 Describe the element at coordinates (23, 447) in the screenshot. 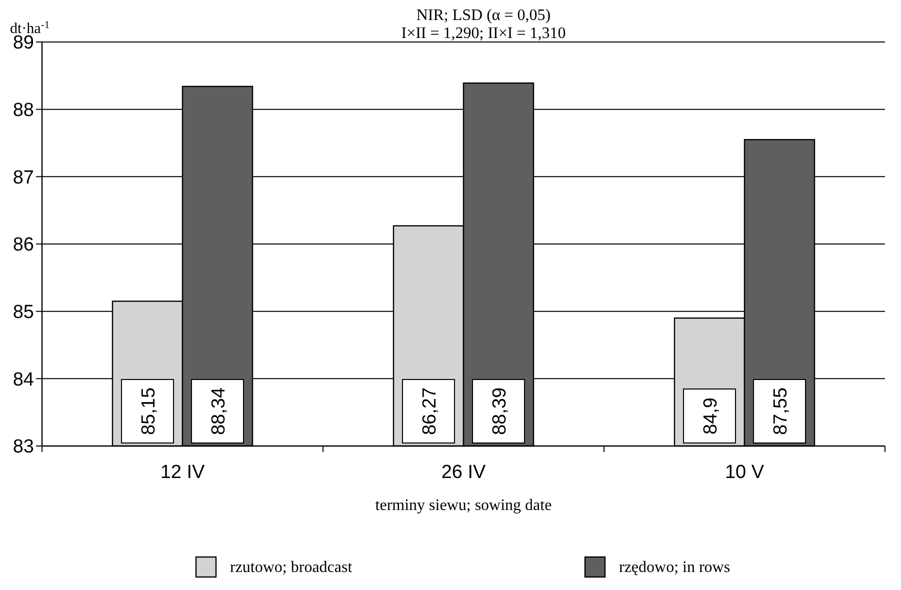

I see `y-tick-label: 83` at that location.